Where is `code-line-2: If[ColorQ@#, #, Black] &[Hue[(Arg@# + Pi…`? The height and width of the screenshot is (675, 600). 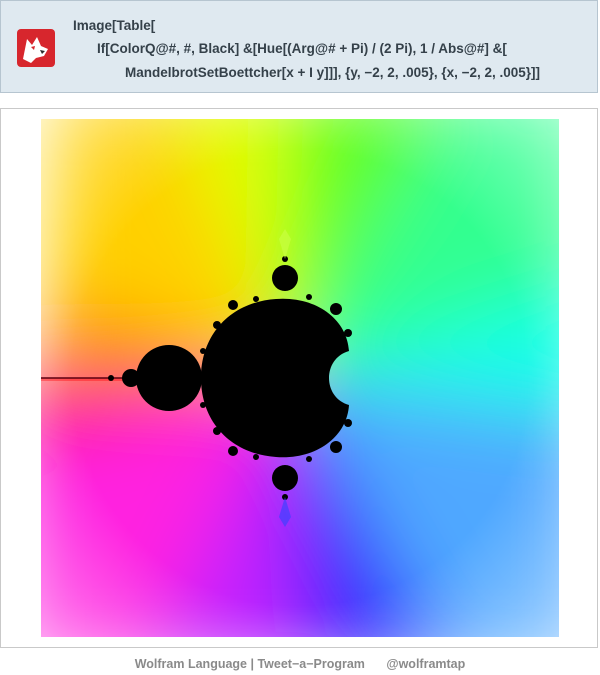
code-line-2: If[ColorQ@#, #, Black] &[Hue[(Arg@# + Pi… is located at coordinates (302, 48).